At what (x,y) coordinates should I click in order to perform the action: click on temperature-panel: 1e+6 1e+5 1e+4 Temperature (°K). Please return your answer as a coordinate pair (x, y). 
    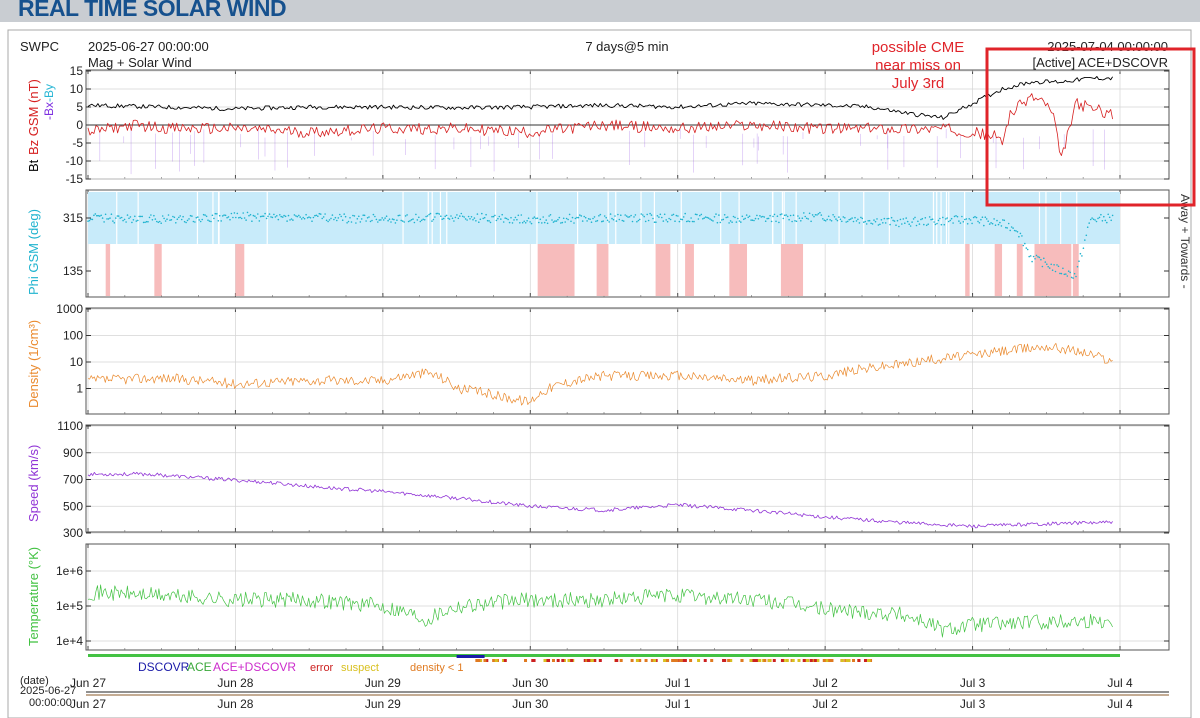
    Looking at the image, I should click on (598, 597).